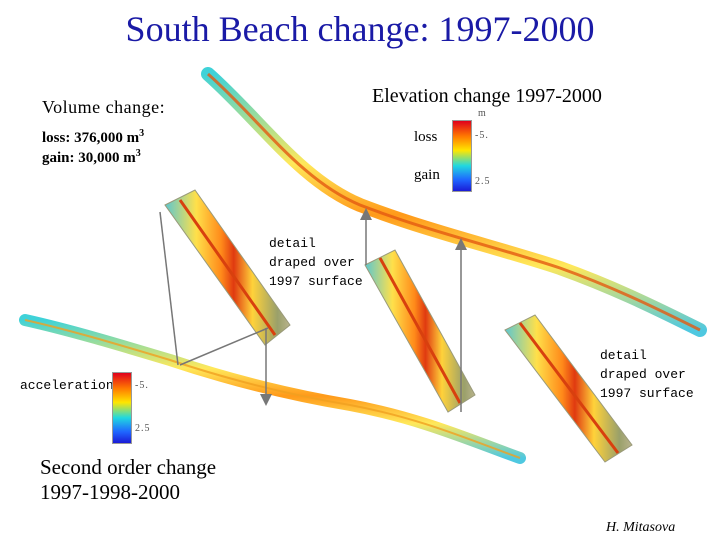 The height and width of the screenshot is (540, 720). Describe the element at coordinates (312, 262) in the screenshot. I see `detail-label-1-line-2: draped over` at that location.